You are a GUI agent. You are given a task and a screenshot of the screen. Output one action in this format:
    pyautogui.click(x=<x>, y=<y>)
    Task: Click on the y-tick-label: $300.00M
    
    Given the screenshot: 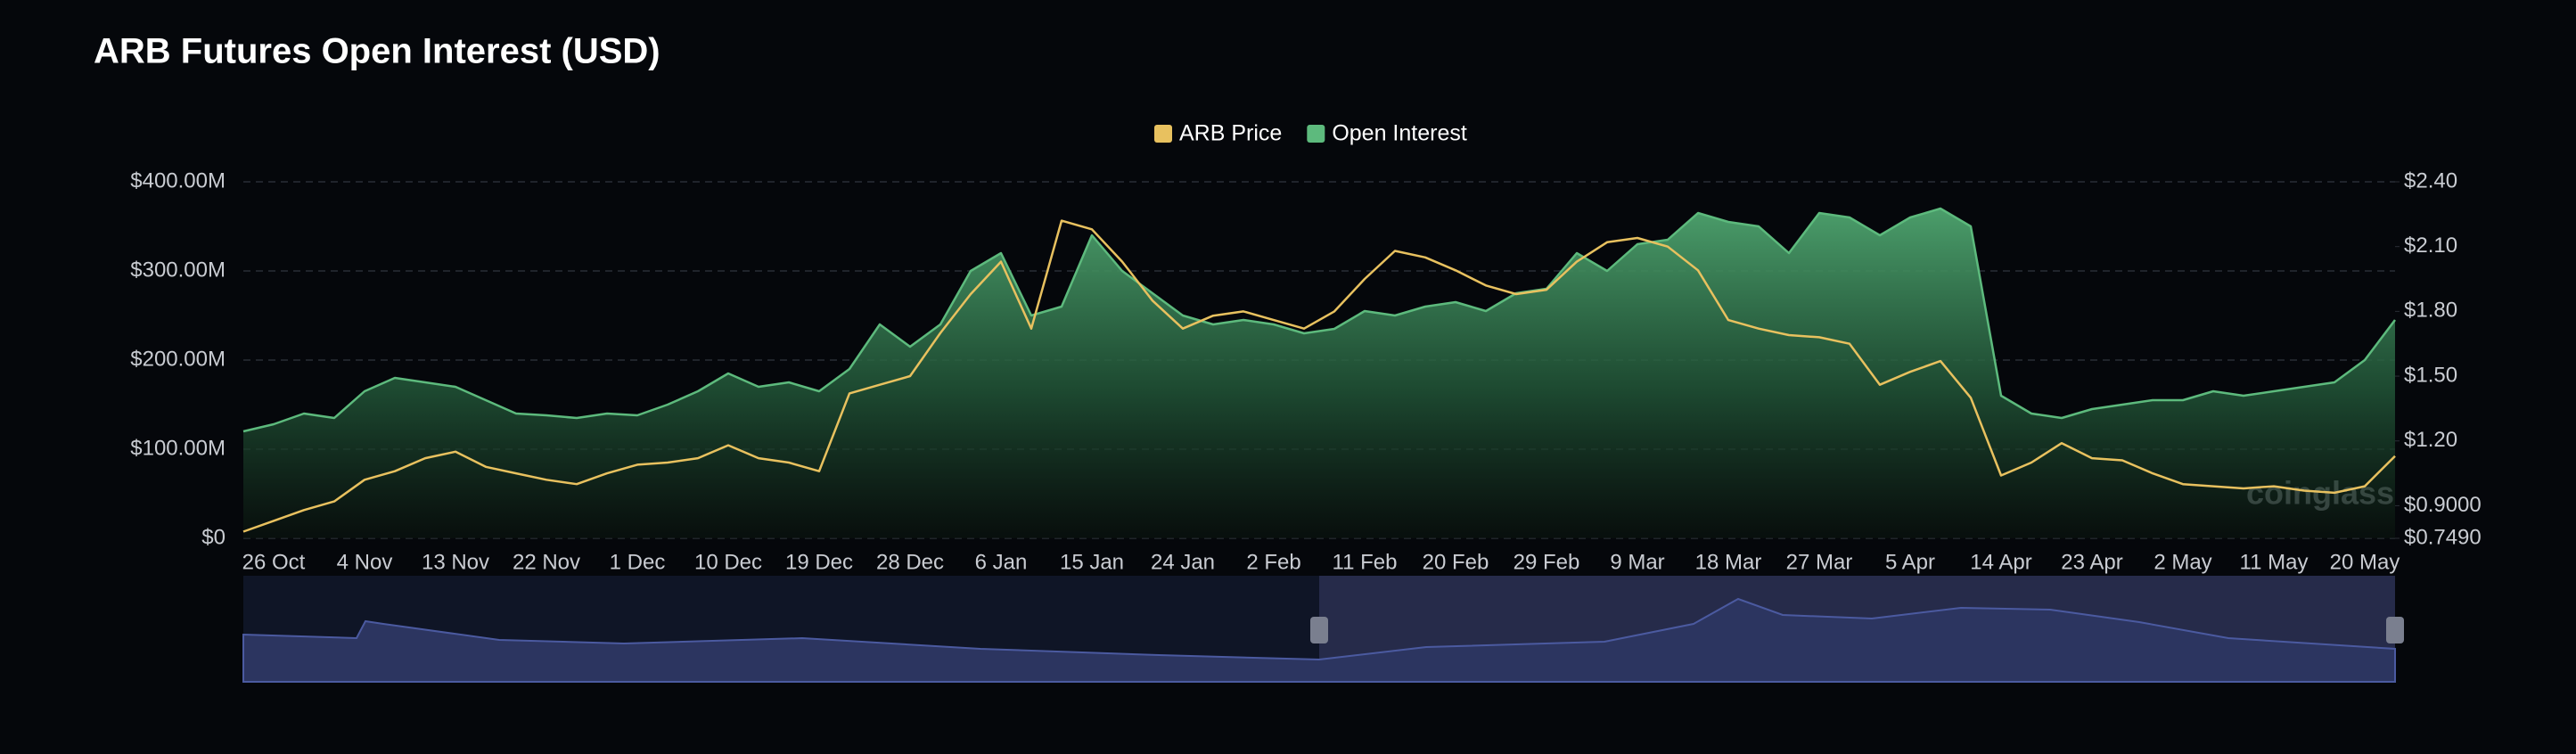 What is the action you would take?
    pyautogui.click(x=178, y=270)
    